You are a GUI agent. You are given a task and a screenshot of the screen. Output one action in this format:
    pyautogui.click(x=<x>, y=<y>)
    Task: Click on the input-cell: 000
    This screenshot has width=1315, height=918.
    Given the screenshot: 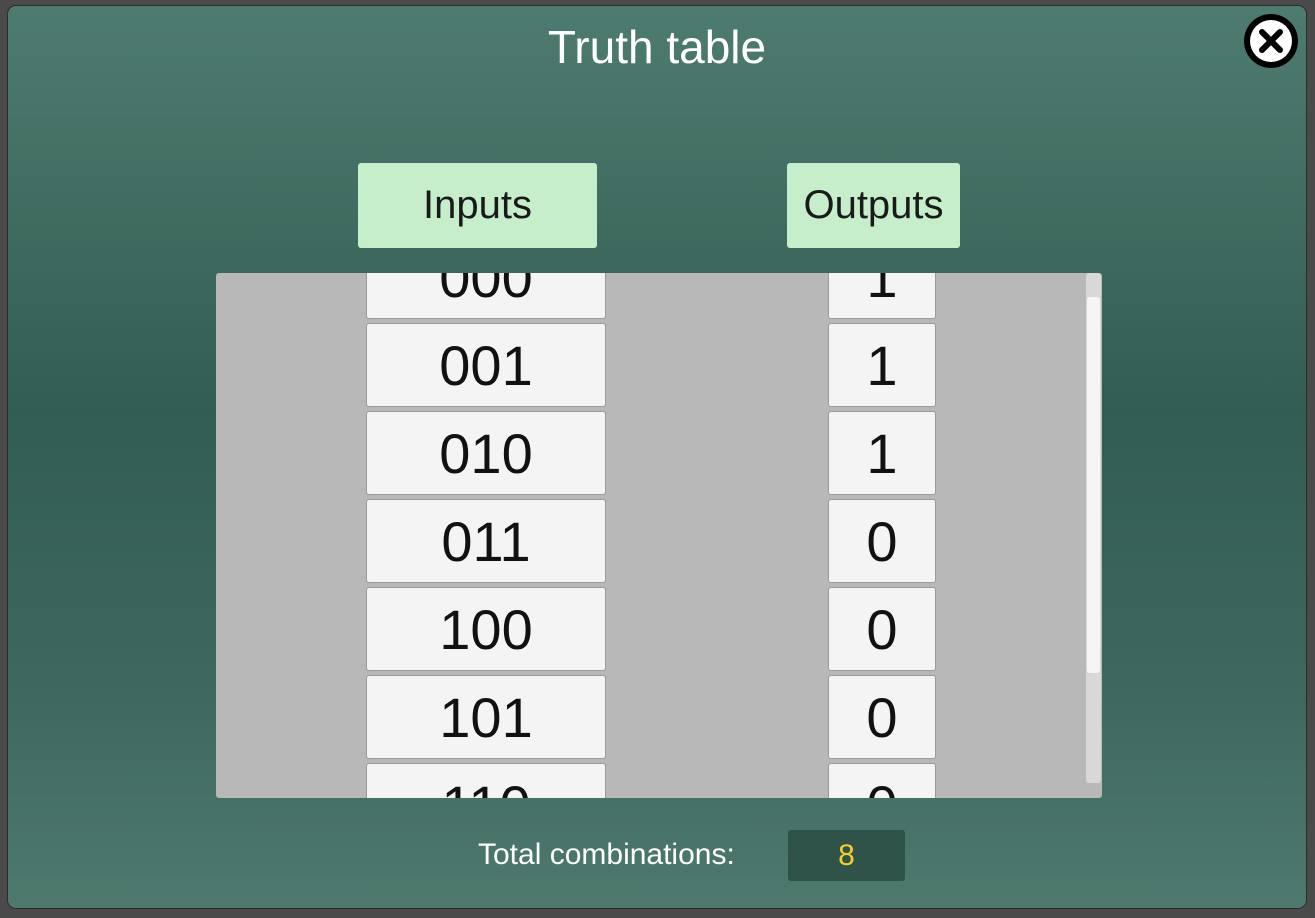 What is the action you would take?
    pyautogui.click(x=486, y=296)
    